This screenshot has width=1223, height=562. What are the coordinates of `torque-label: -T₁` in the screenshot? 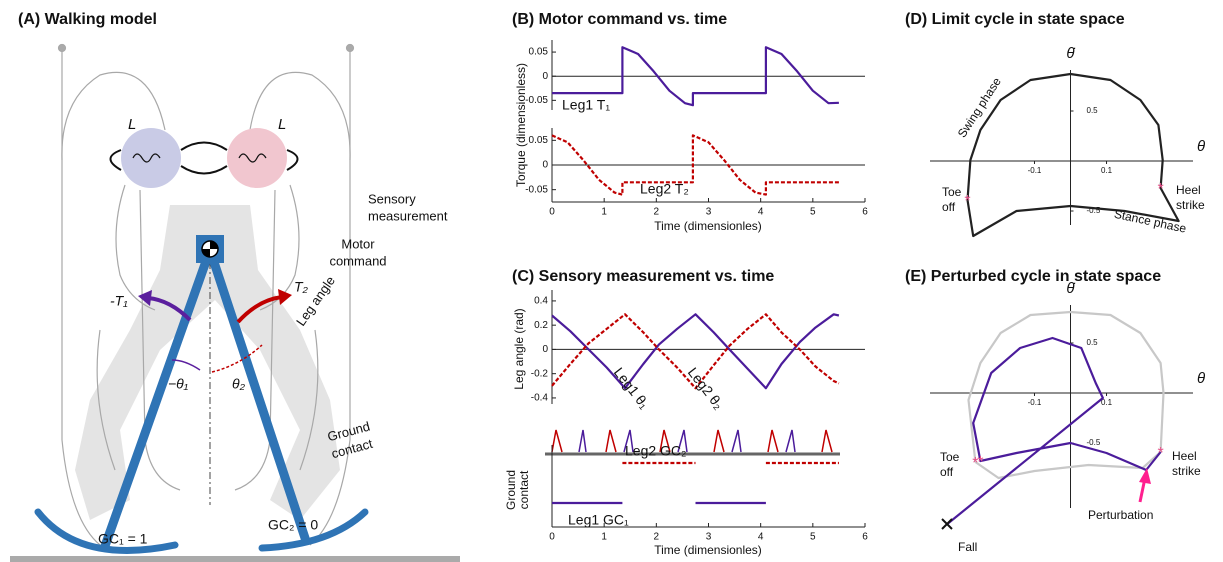 It's located at (119, 301).